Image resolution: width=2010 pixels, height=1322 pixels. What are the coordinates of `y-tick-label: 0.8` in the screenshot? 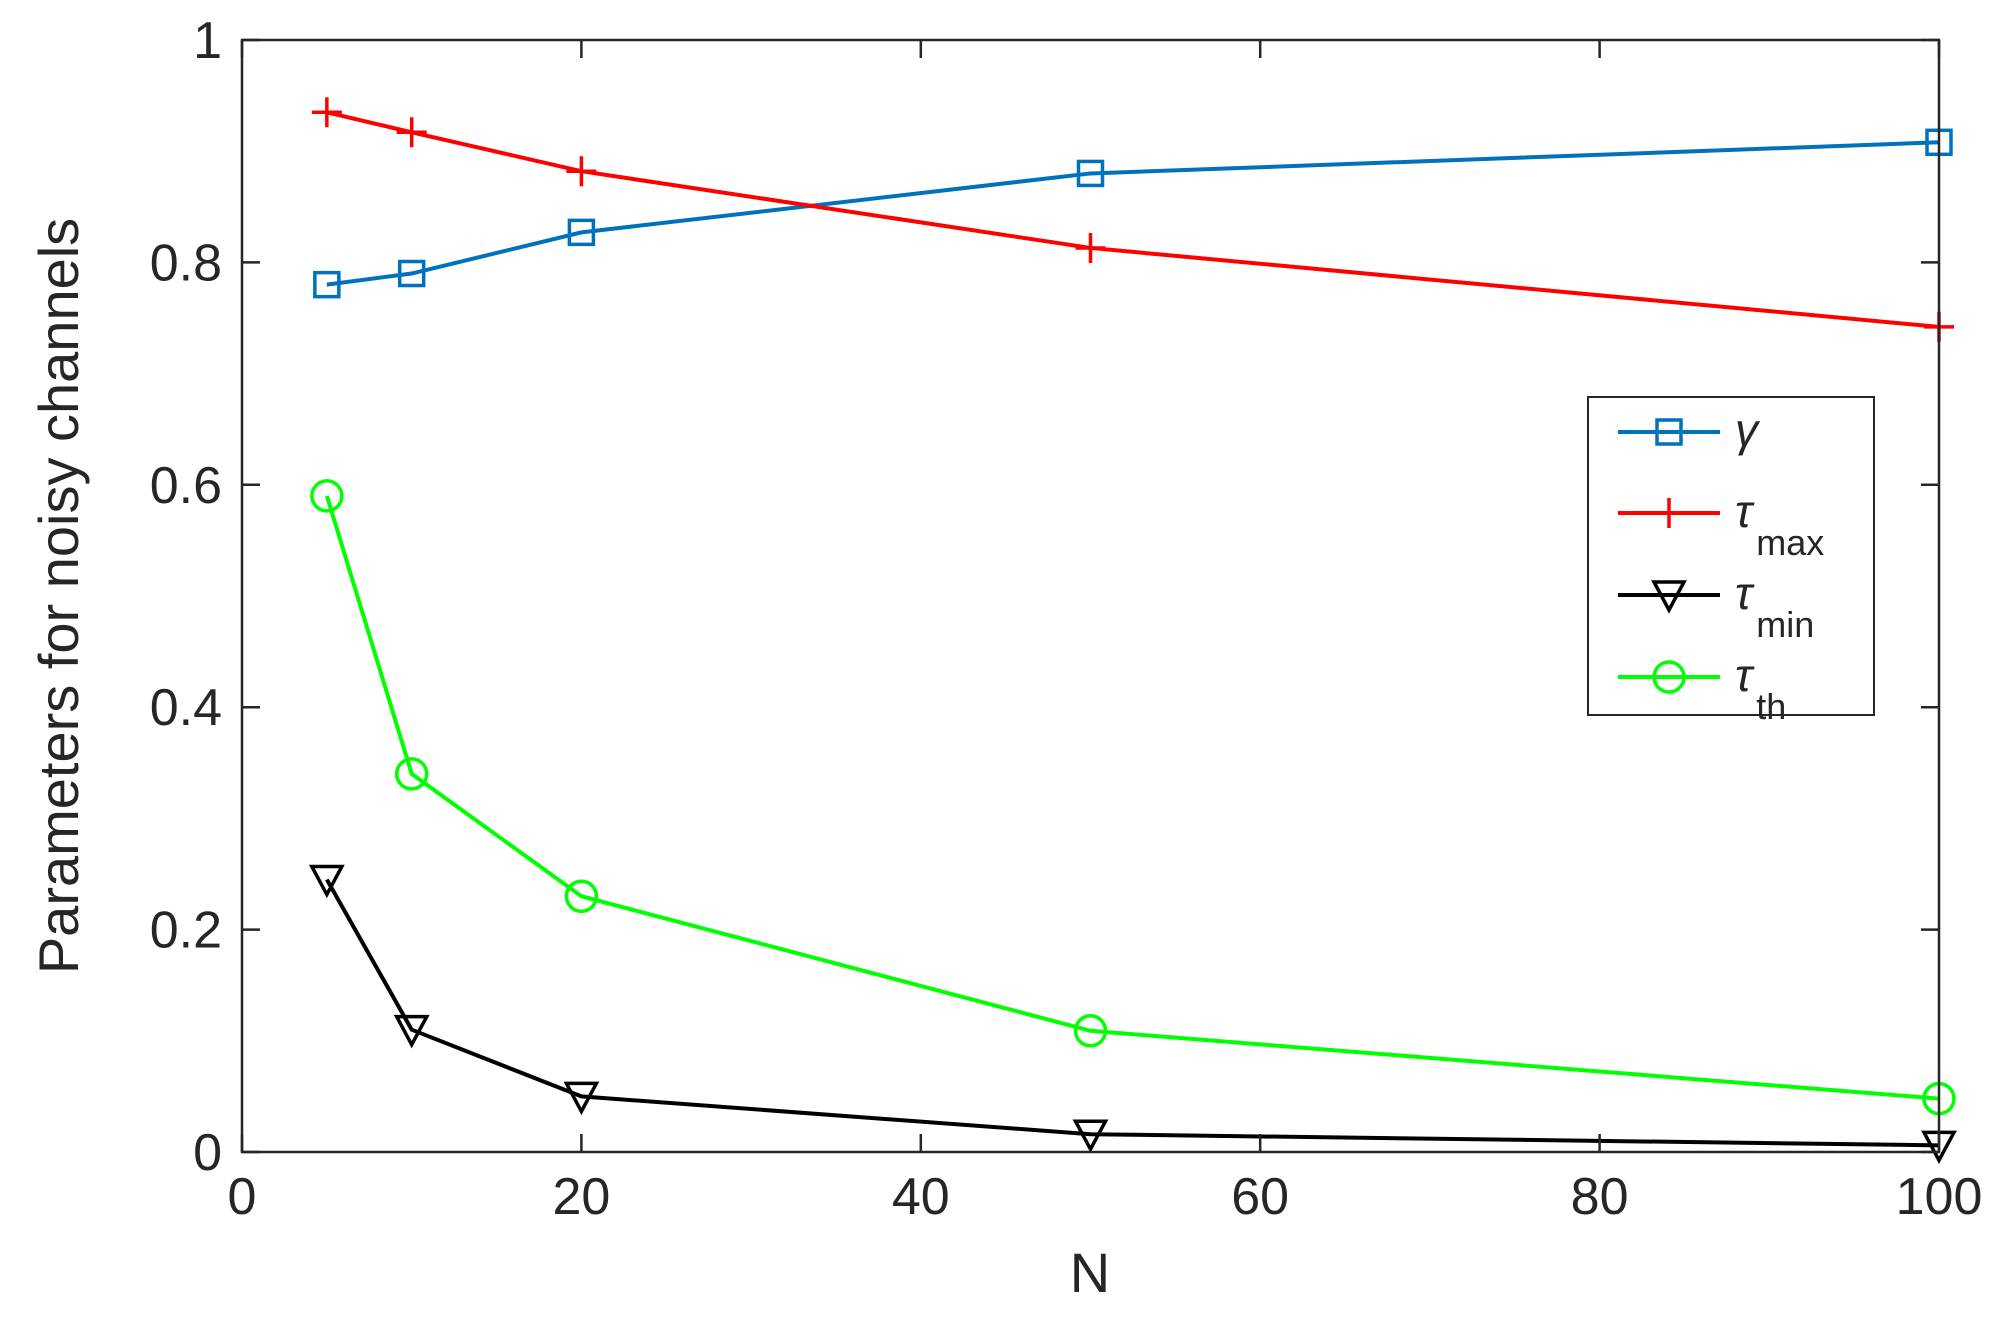 It's located at (186, 263).